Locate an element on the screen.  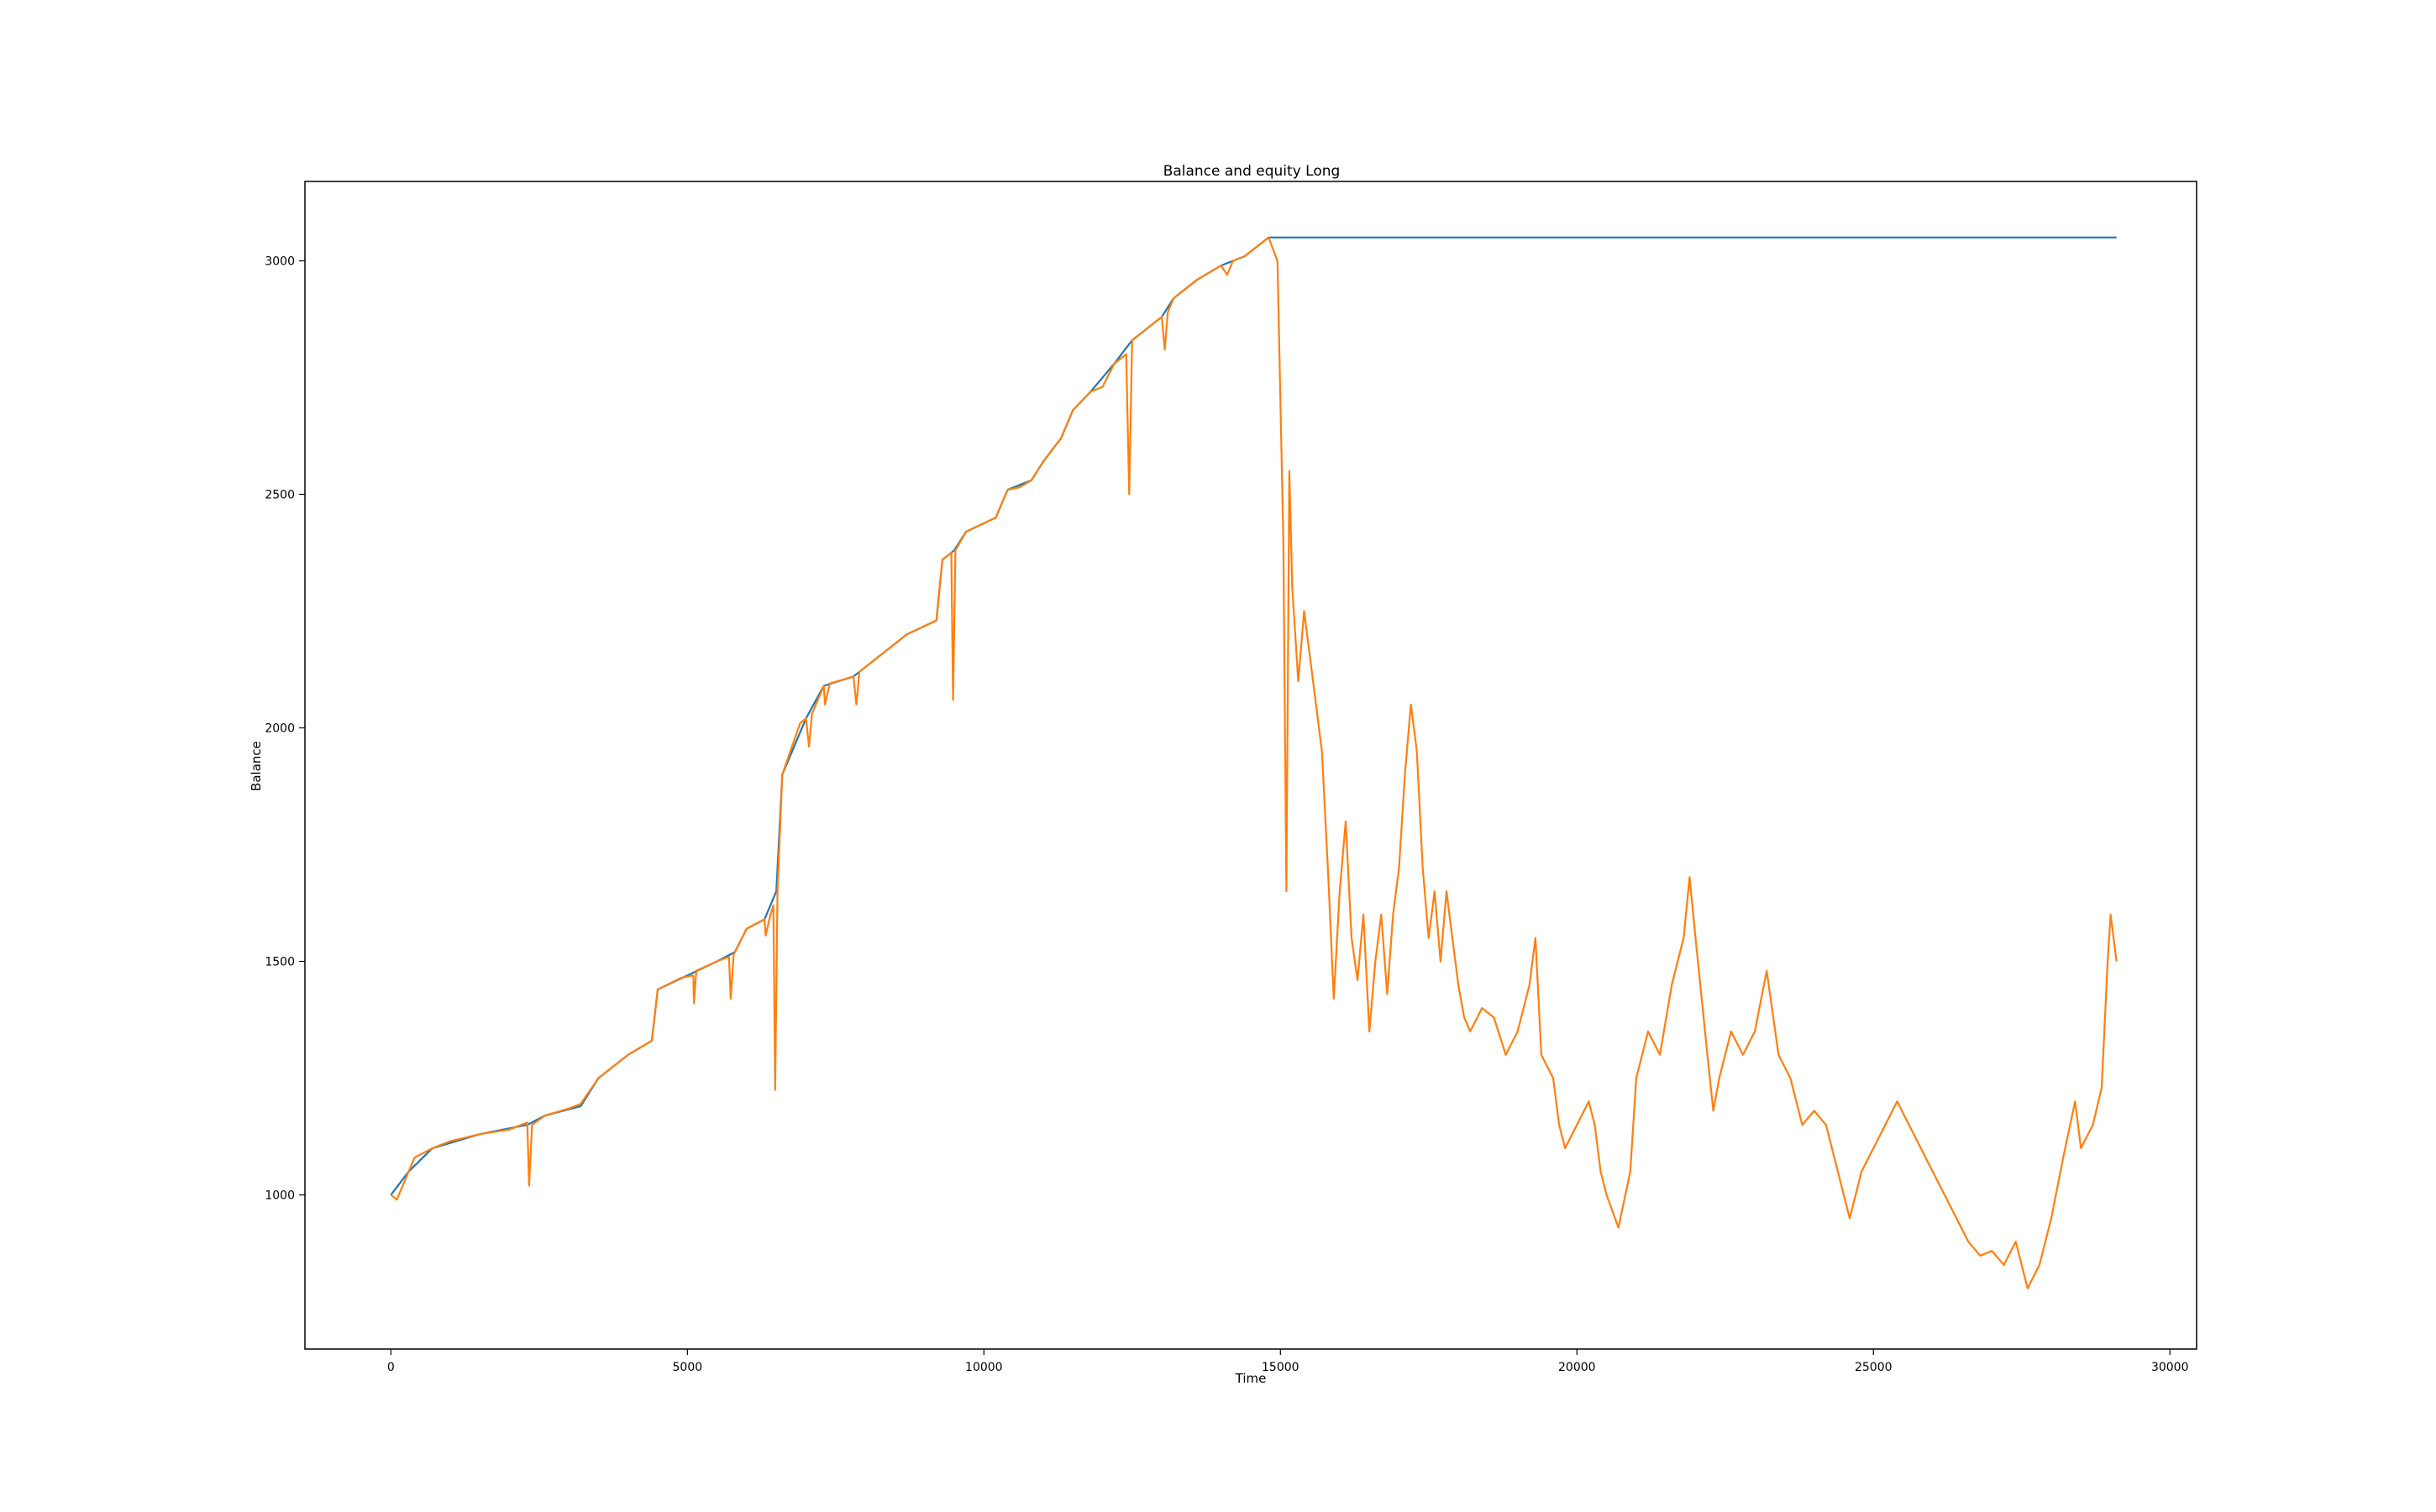
y-axis-ticks: 1000 1500 2000 2500 3000 is located at coordinates (285, 729).